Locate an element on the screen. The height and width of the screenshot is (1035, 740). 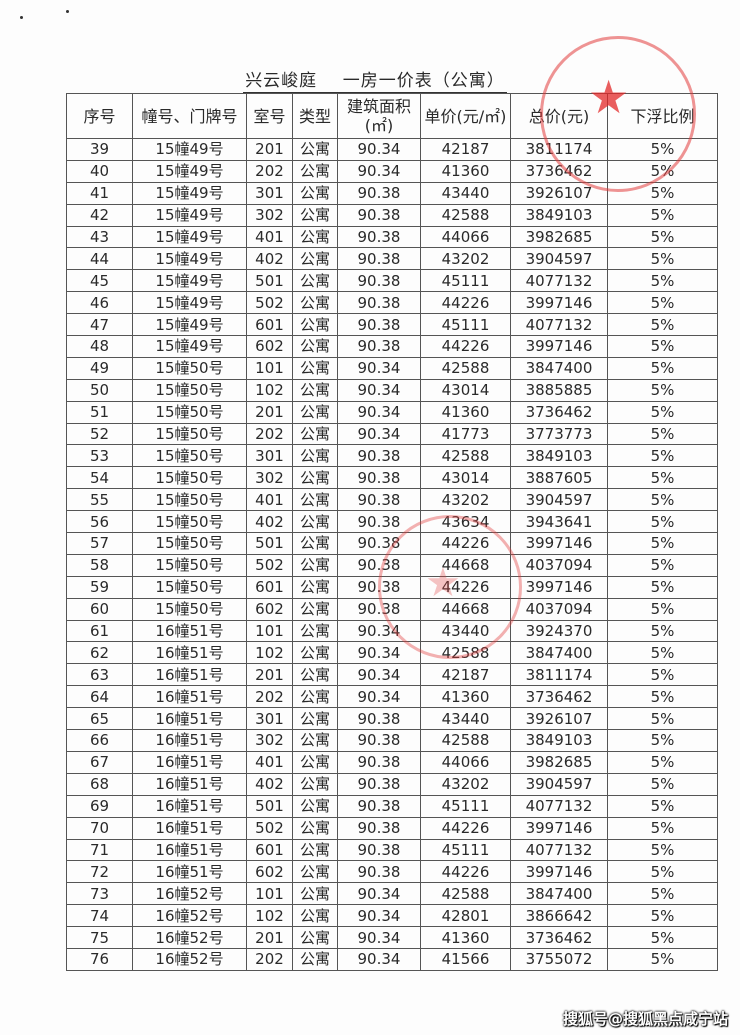
table-cell: 202 is located at coordinates (269, 171).